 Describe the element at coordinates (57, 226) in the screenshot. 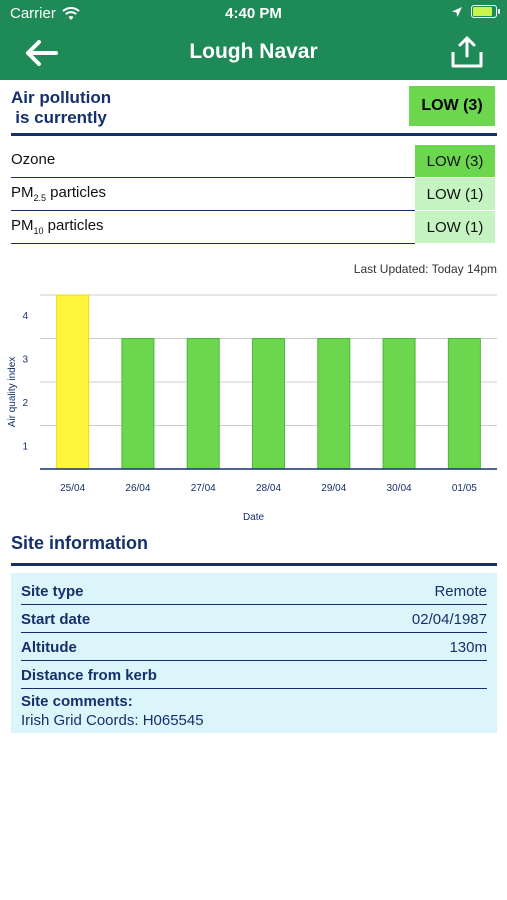

I see `pollutant-name: PM10 particles` at that location.